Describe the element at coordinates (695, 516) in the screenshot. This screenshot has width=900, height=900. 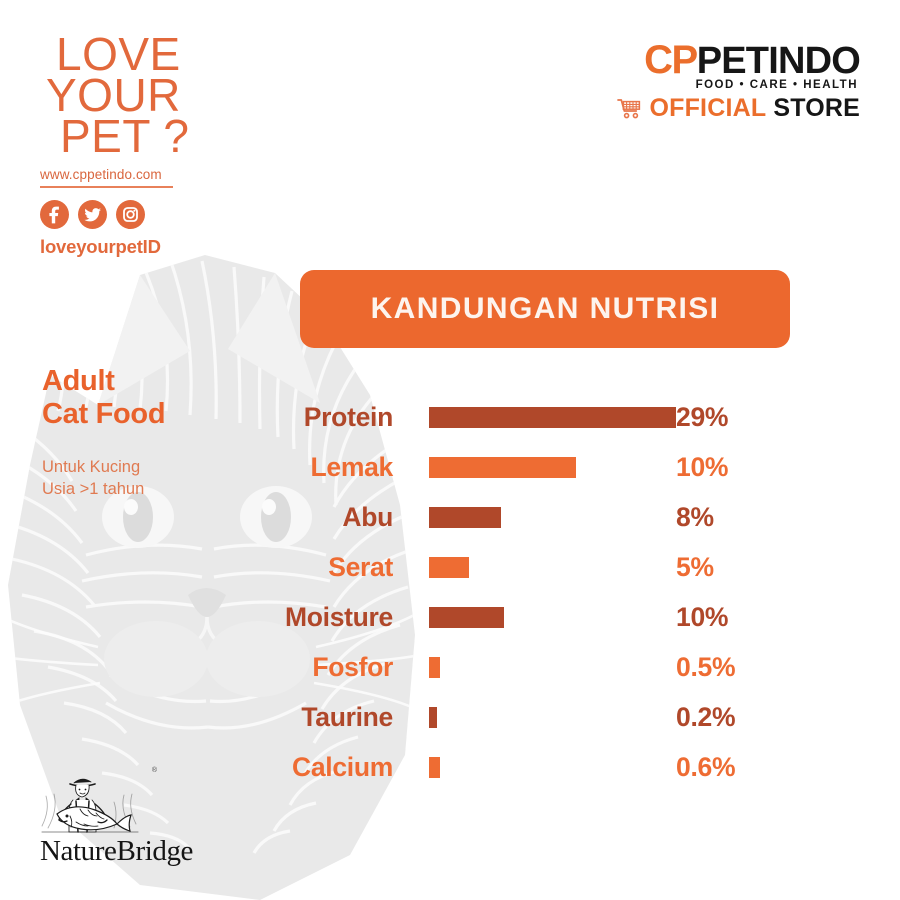
I see `nutrient-value: 8%` at that location.